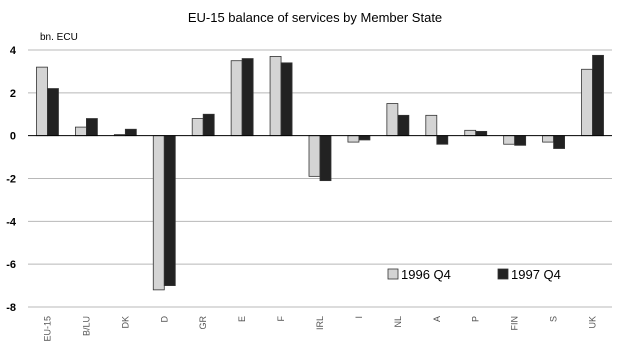  I want to click on x-tick-label: IRL, so click(320, 323).